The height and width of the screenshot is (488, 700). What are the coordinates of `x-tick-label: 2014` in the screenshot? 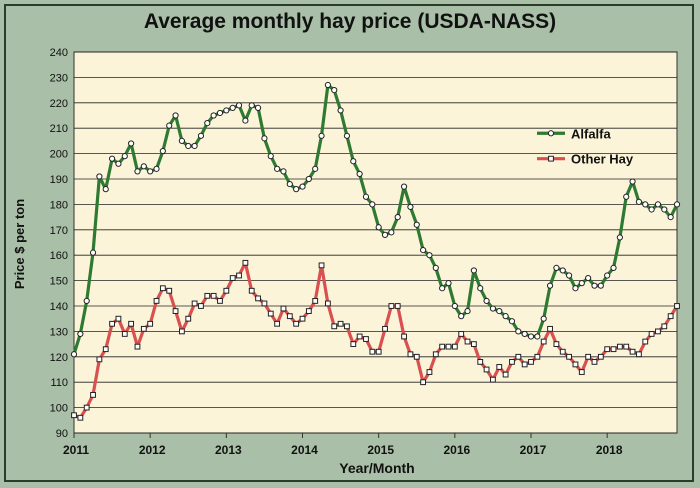 It's located at (304, 450).